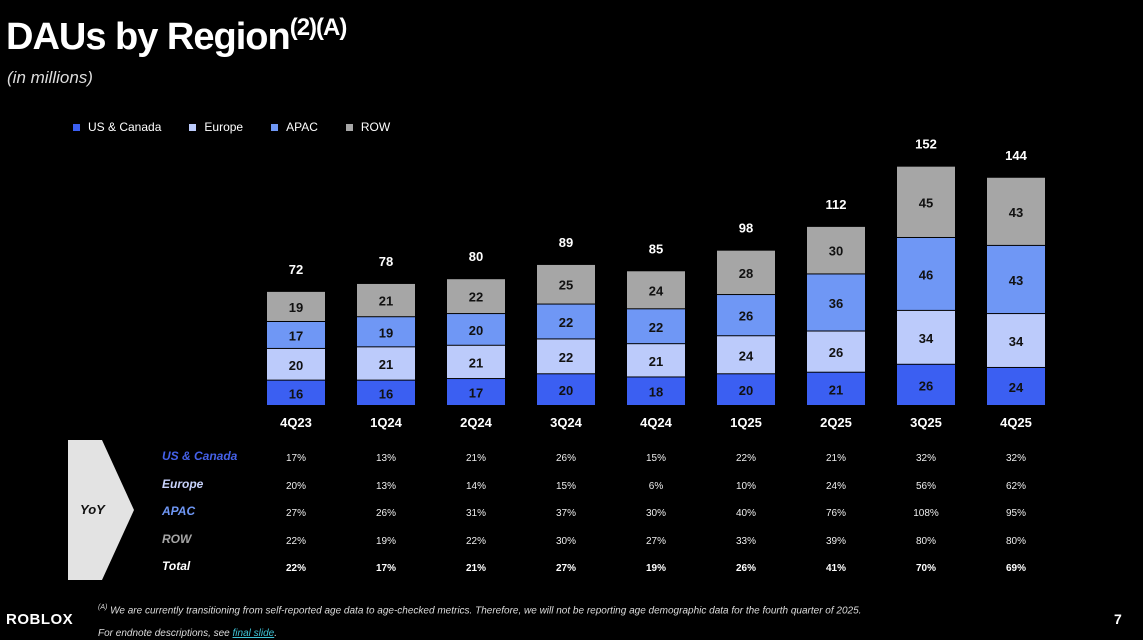 The height and width of the screenshot is (640, 1143). I want to click on yoy-cell: 33%, so click(746, 541).